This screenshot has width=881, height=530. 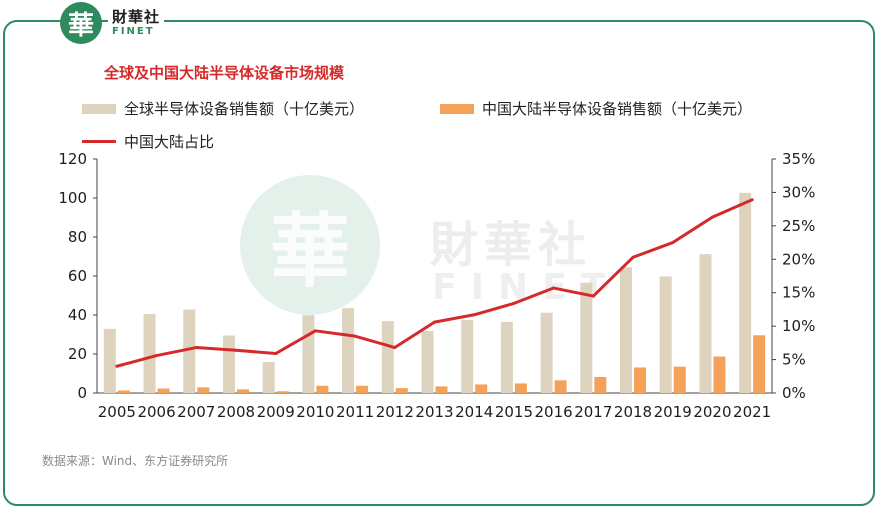 I want to click on legend-item-global: 全球半导体设备销售额（十亿美元）, so click(x=223, y=108).